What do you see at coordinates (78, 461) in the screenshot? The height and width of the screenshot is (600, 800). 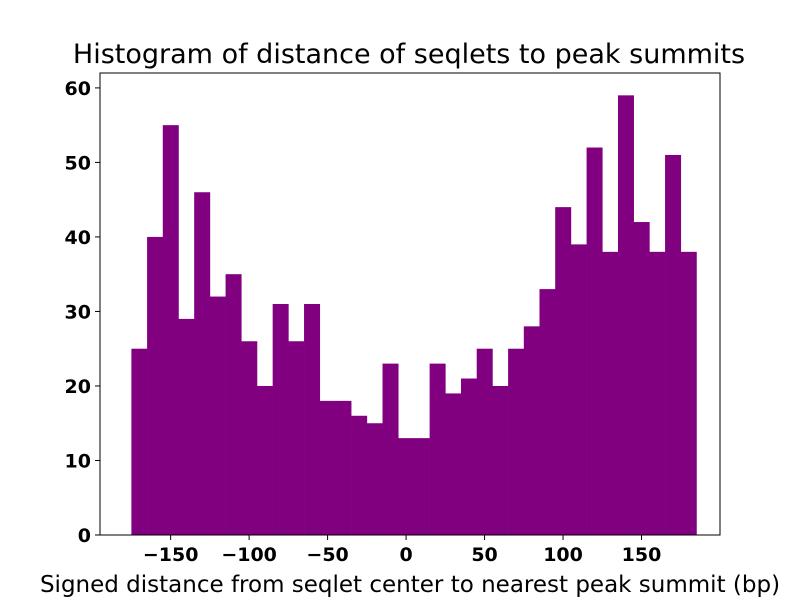 I see `y-tick-label: 10` at bounding box center [78, 461].